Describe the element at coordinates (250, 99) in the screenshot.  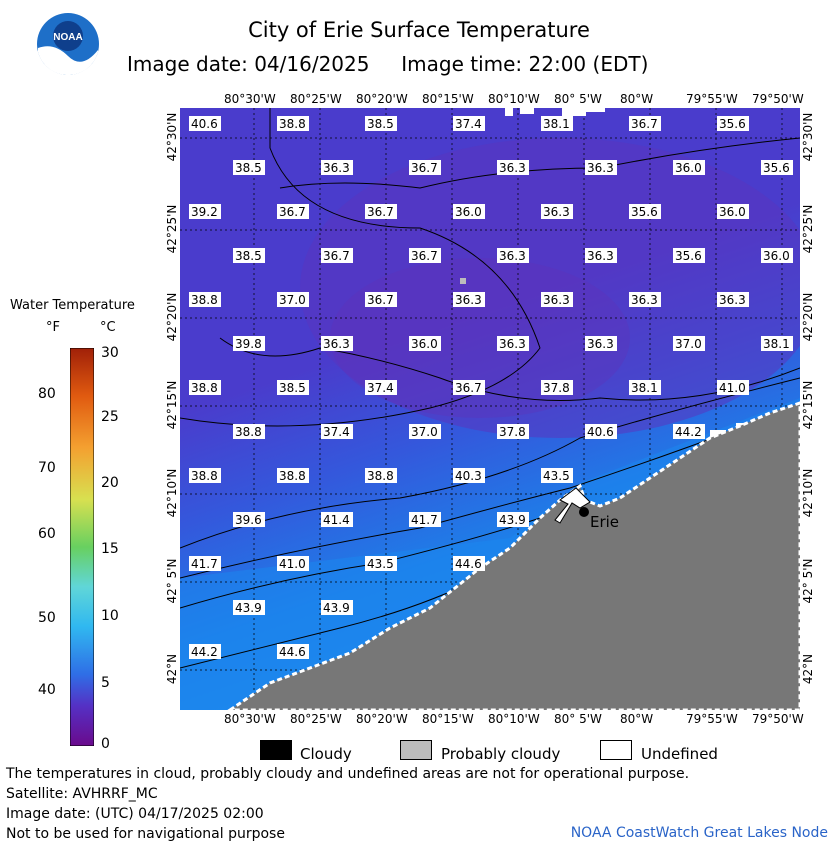
I see `lon-tick-top: 80°30'W` at that location.